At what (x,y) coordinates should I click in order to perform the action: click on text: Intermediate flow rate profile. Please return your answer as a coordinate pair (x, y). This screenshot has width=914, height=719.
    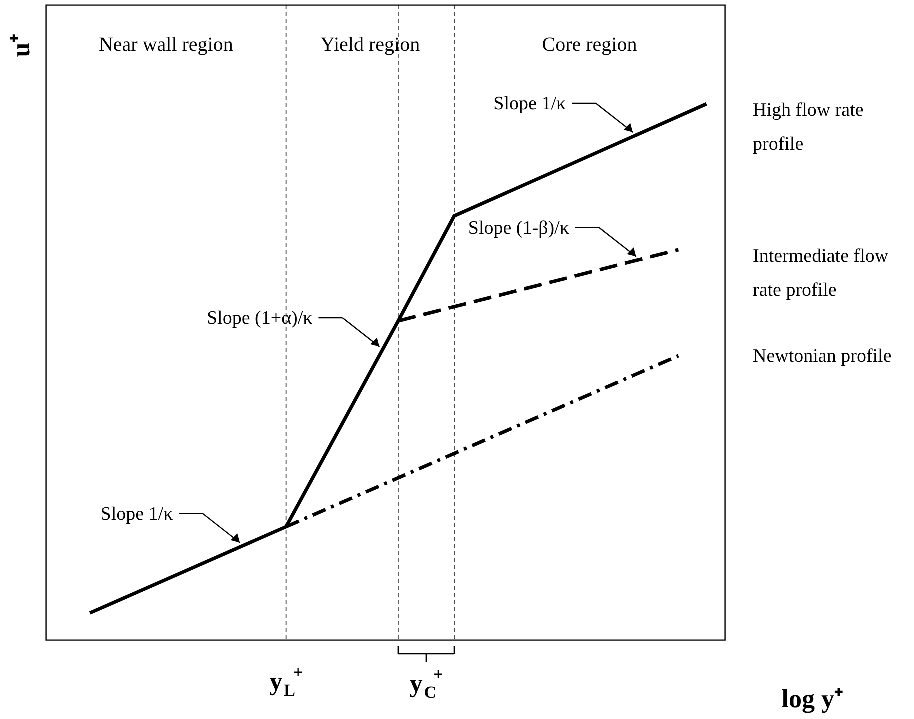
    Looking at the image, I should click on (821, 273).